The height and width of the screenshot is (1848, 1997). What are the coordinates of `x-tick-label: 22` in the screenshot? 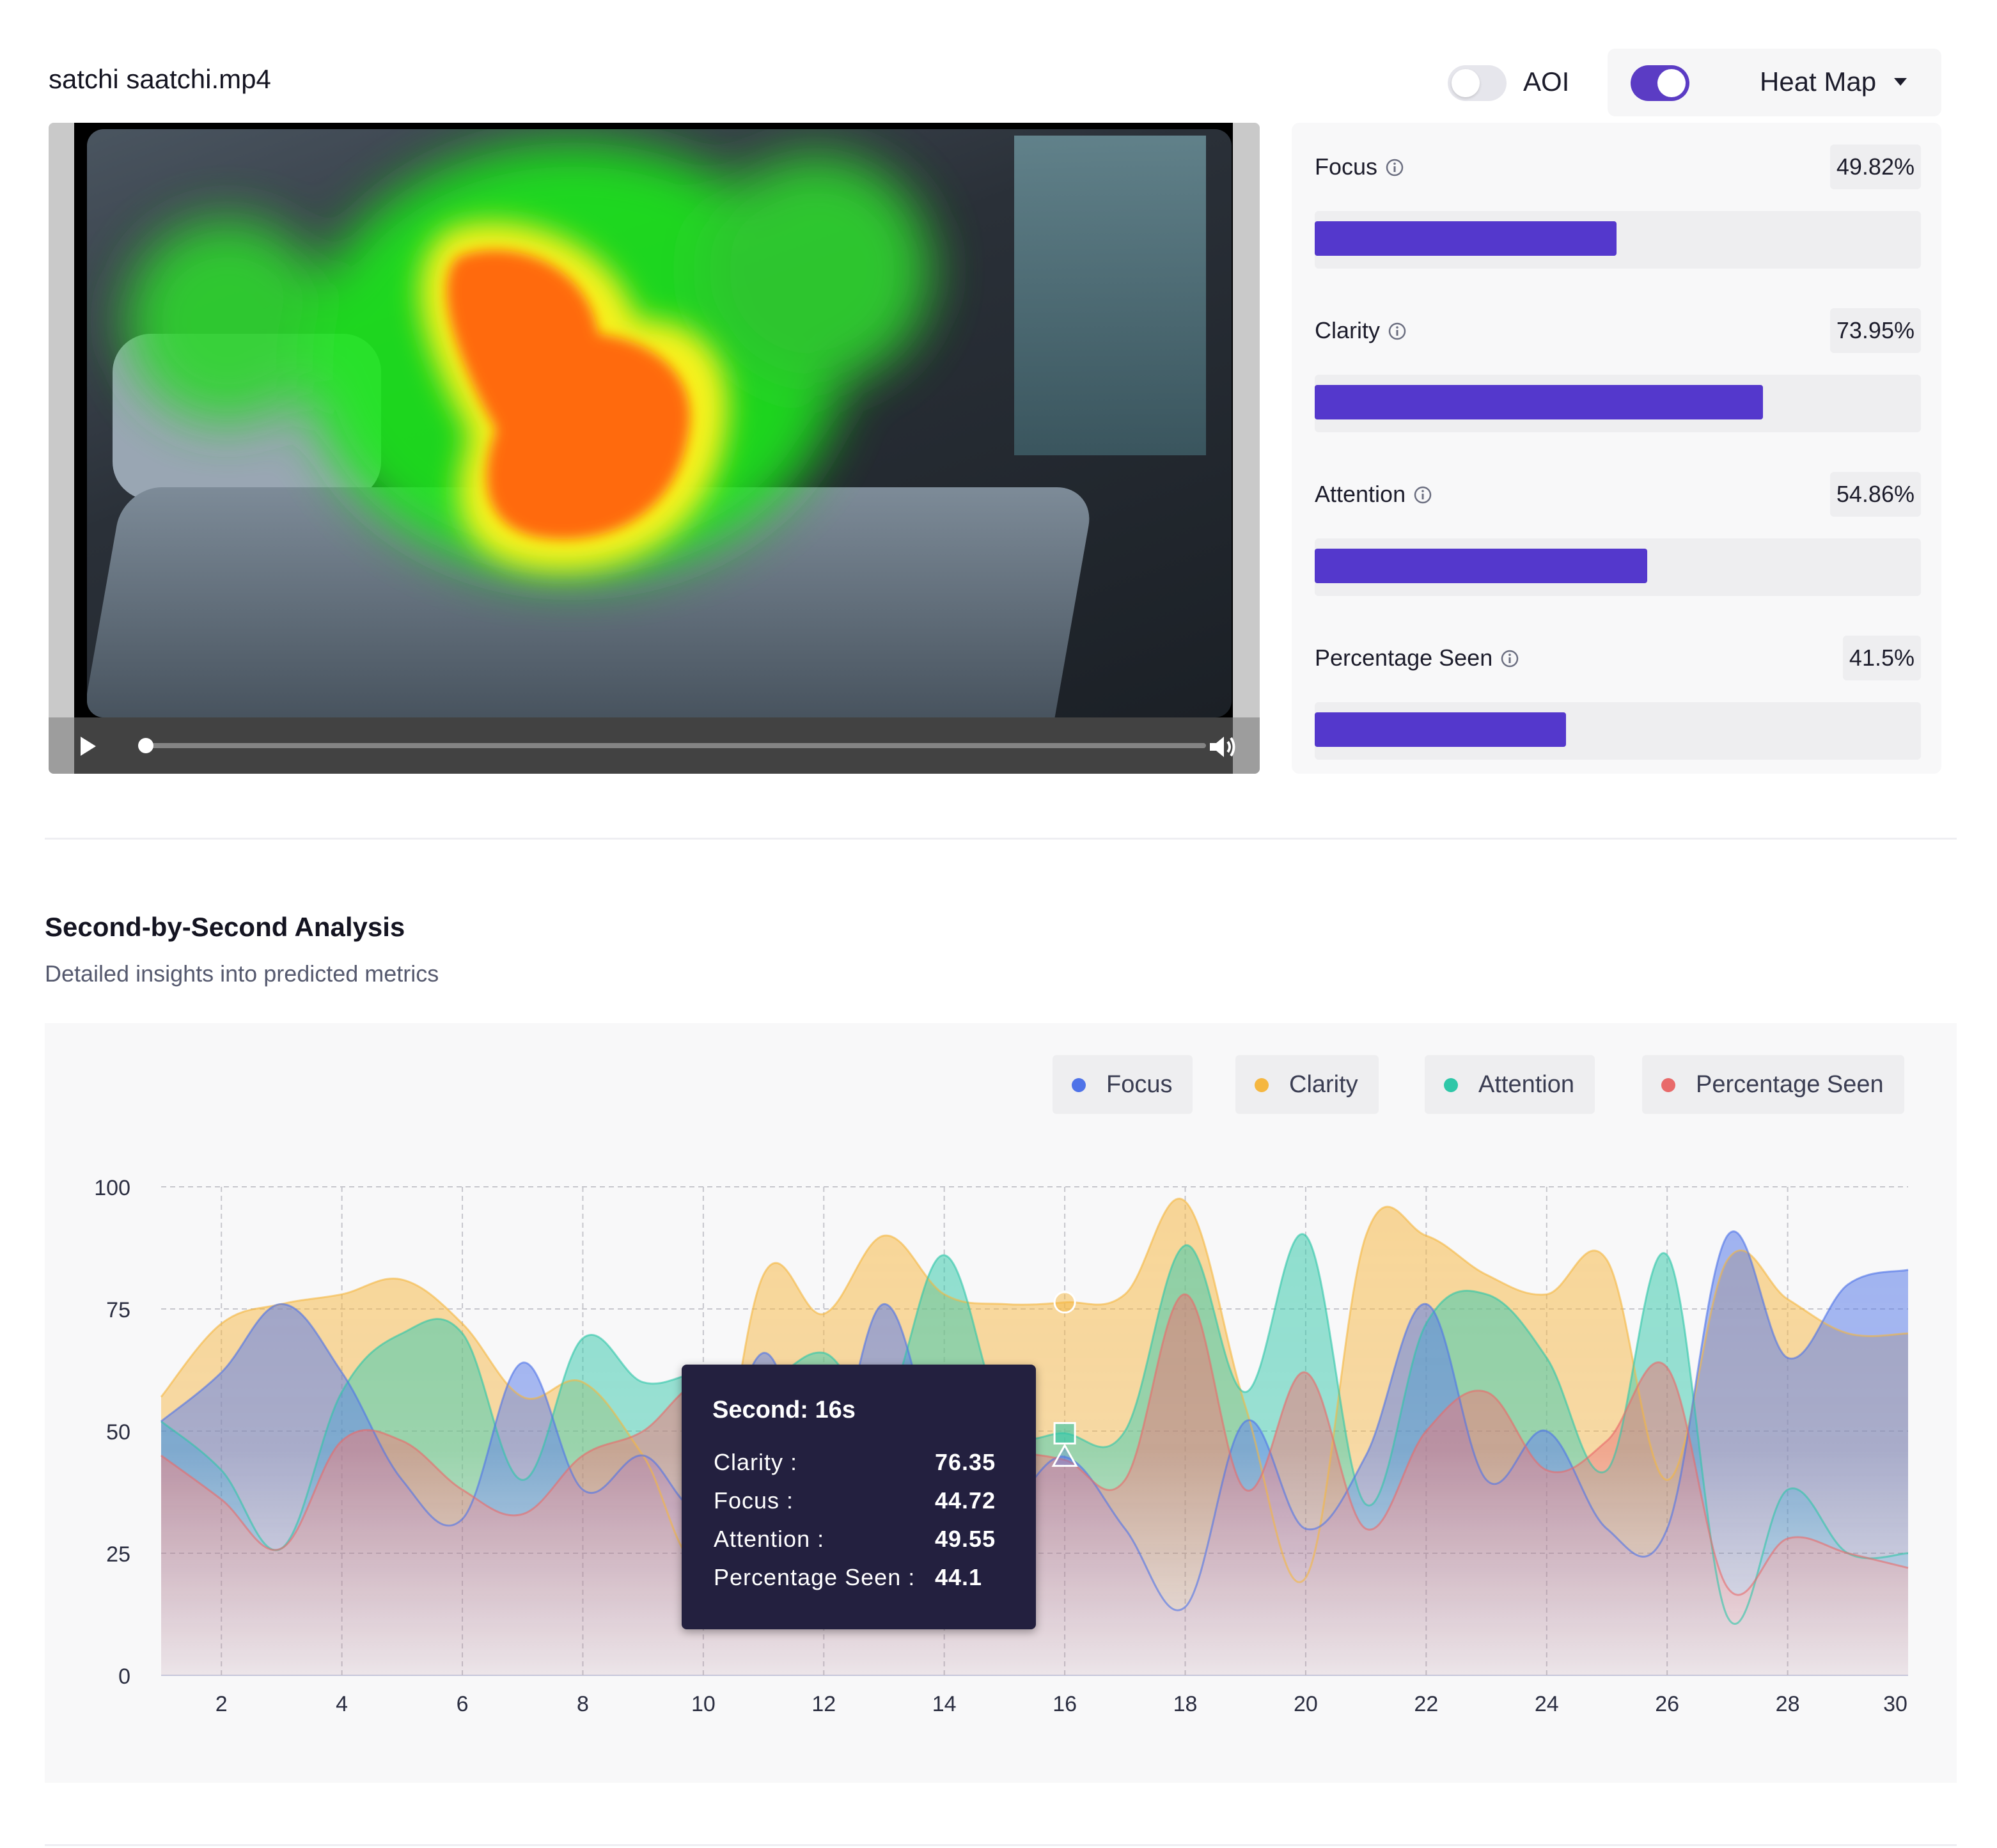 It's located at (1426, 1704).